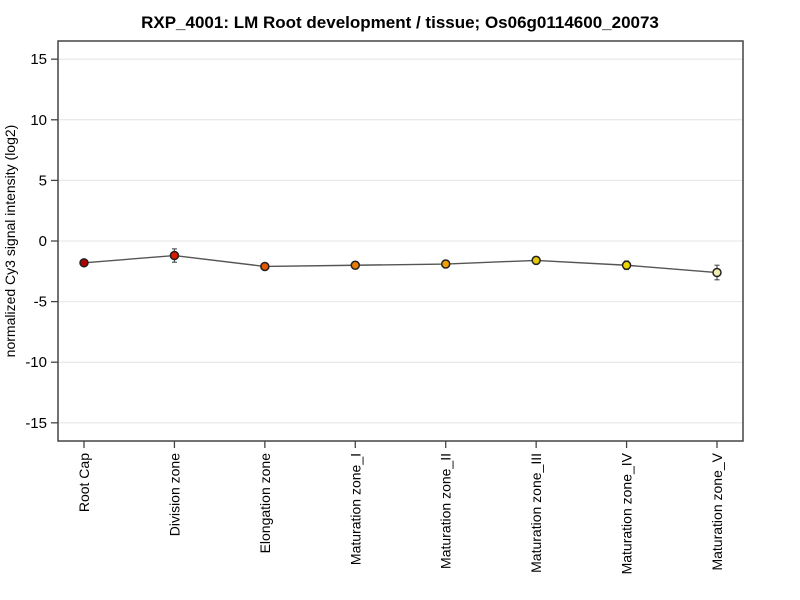 Image resolution: width=800 pixels, height=600 pixels. What do you see at coordinates (627, 513) in the screenshot?
I see `x-category-label: Maturation zone_IV` at bounding box center [627, 513].